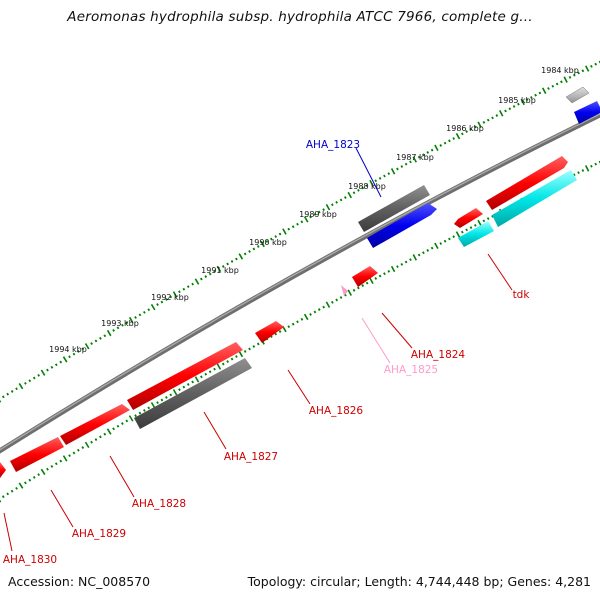  I want to click on gene-arrow-ahu1823-gray, so click(394, 208).